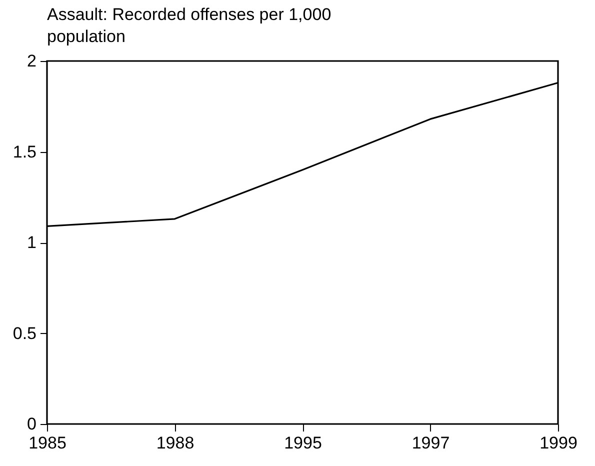 The image size is (595, 466). What do you see at coordinates (189, 25) in the screenshot?
I see `chart-title: Assault: Recorded offenses per 1,000 population` at bounding box center [189, 25].